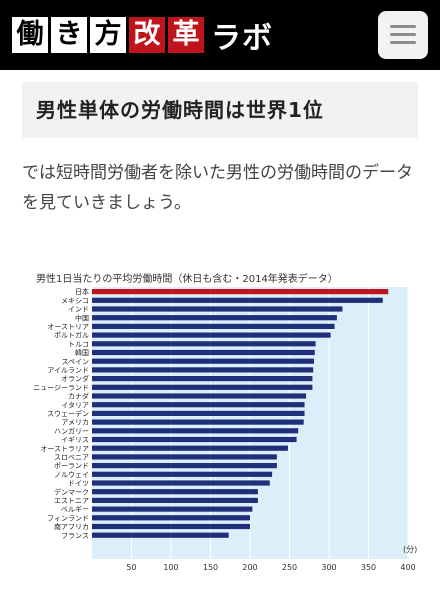 This screenshot has width=440, height=600. I want to click on x-tick-label-6: 300, so click(328, 567).